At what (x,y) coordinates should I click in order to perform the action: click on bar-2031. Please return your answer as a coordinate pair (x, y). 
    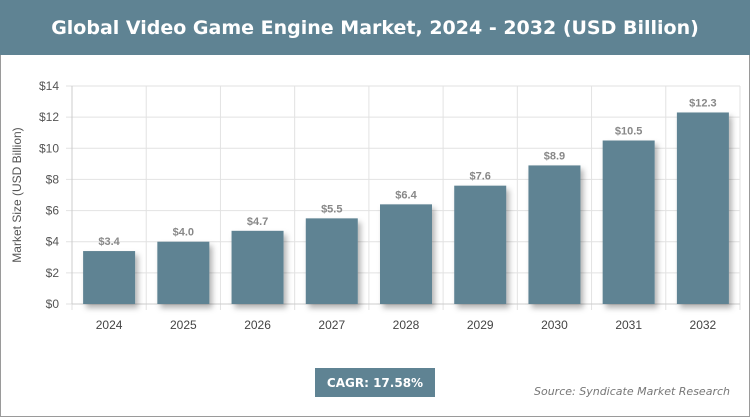
    Looking at the image, I should click on (628, 222).